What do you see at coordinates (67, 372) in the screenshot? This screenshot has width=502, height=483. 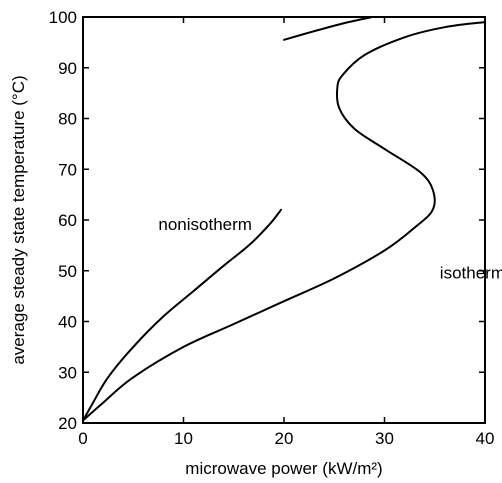 I see `y-tick-label: 30` at bounding box center [67, 372].